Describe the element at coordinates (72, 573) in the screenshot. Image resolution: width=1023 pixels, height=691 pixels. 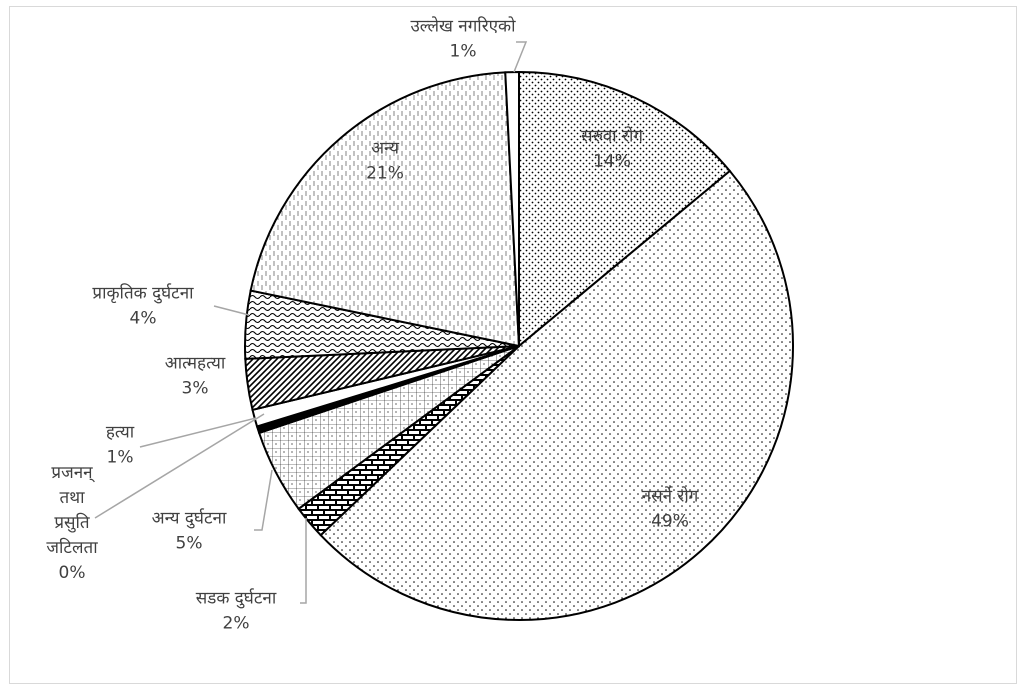
I see `slice-label-percent: 0%` at that location.